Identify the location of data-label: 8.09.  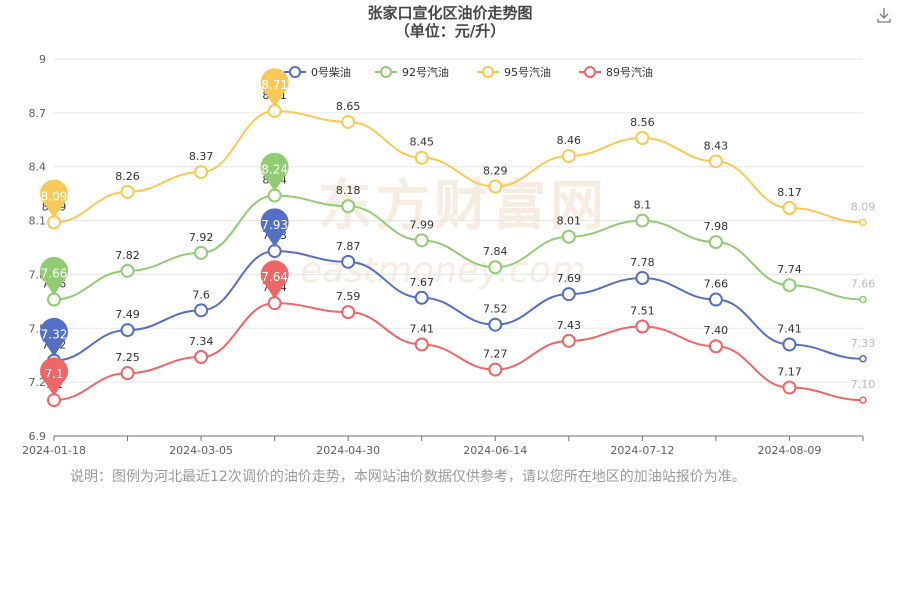
(863, 206).